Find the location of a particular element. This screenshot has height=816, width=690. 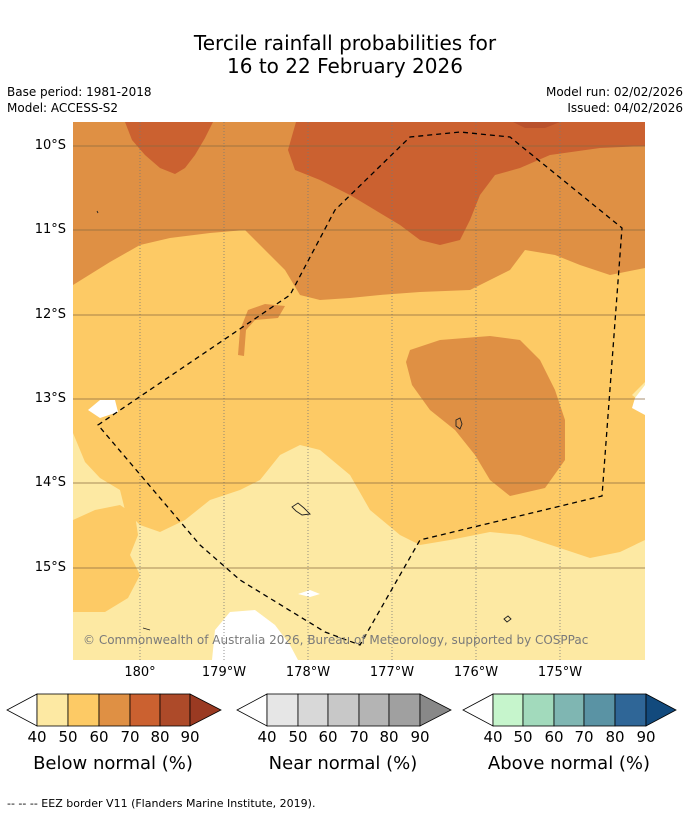

issued-date: Issued: 04/02/2026 is located at coordinates (625, 108).